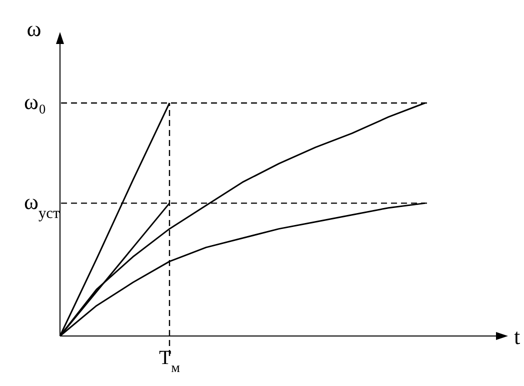  I want to click on y-axis-title: ω, so click(34, 28).